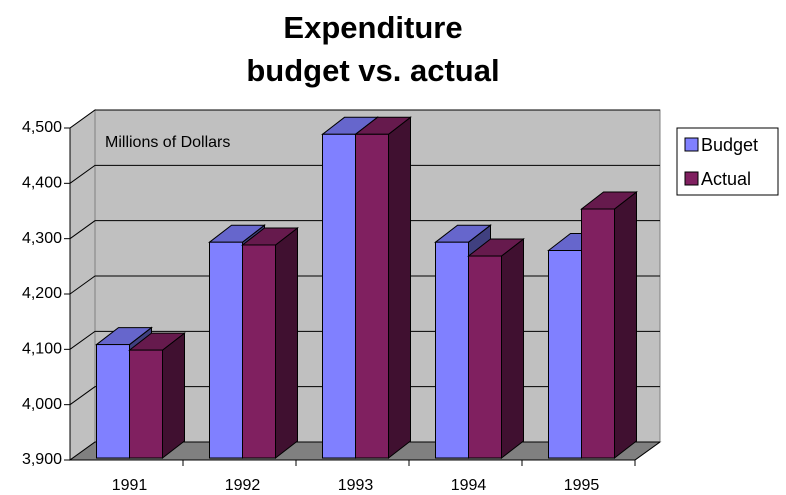 The height and width of the screenshot is (495, 786). Describe the element at coordinates (729, 145) in the screenshot. I see `legend-label: Budget` at that location.